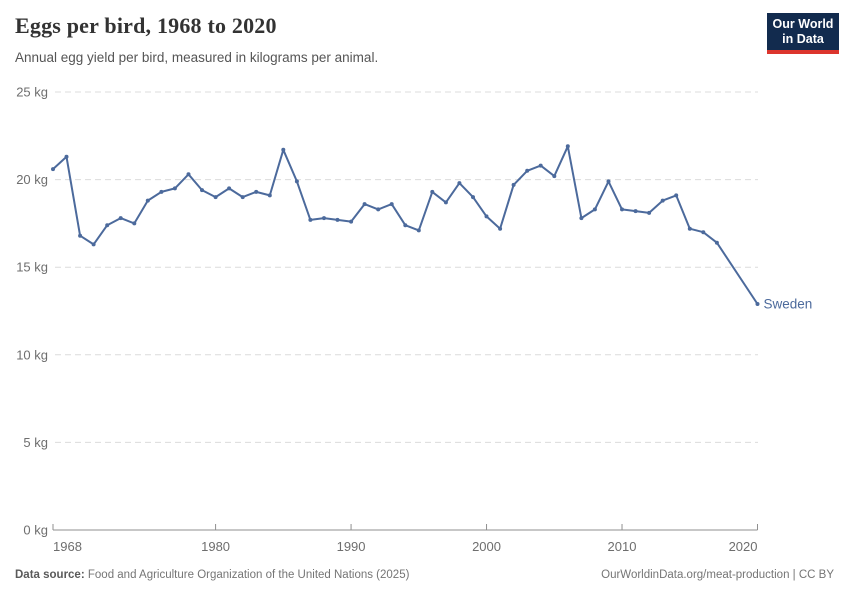  Describe the element at coordinates (35, 442) in the screenshot. I see `y-tick-label: 5 kg` at that location.